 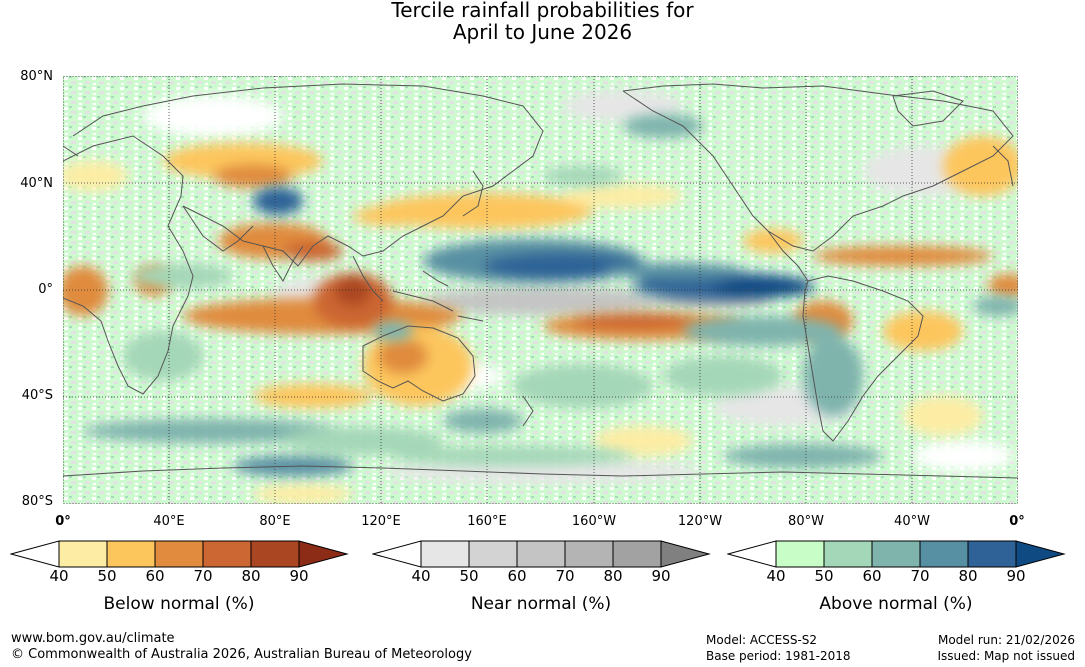 I want to click on legend-above-tick-50: 50, so click(x=824, y=576).